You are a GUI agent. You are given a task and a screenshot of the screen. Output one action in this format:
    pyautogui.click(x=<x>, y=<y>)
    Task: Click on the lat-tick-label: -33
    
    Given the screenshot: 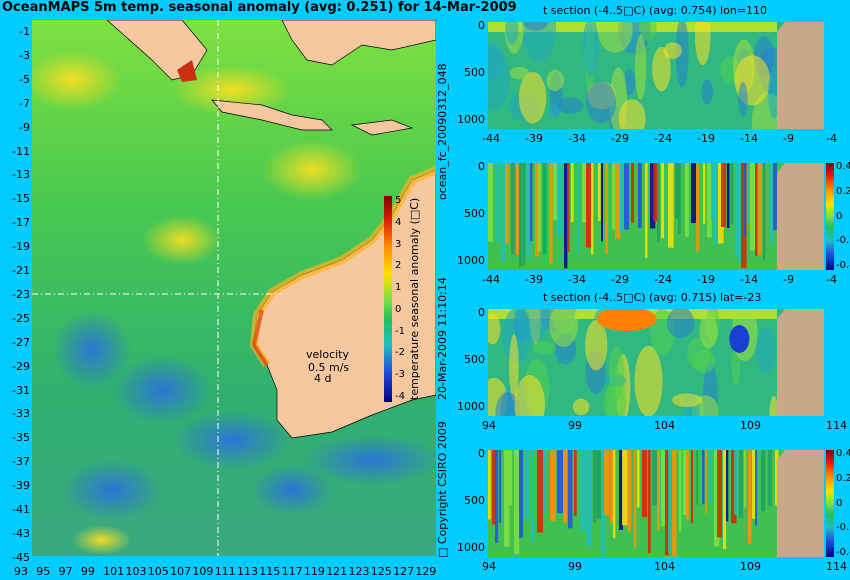 What is the action you would take?
    pyautogui.click(x=21, y=414)
    